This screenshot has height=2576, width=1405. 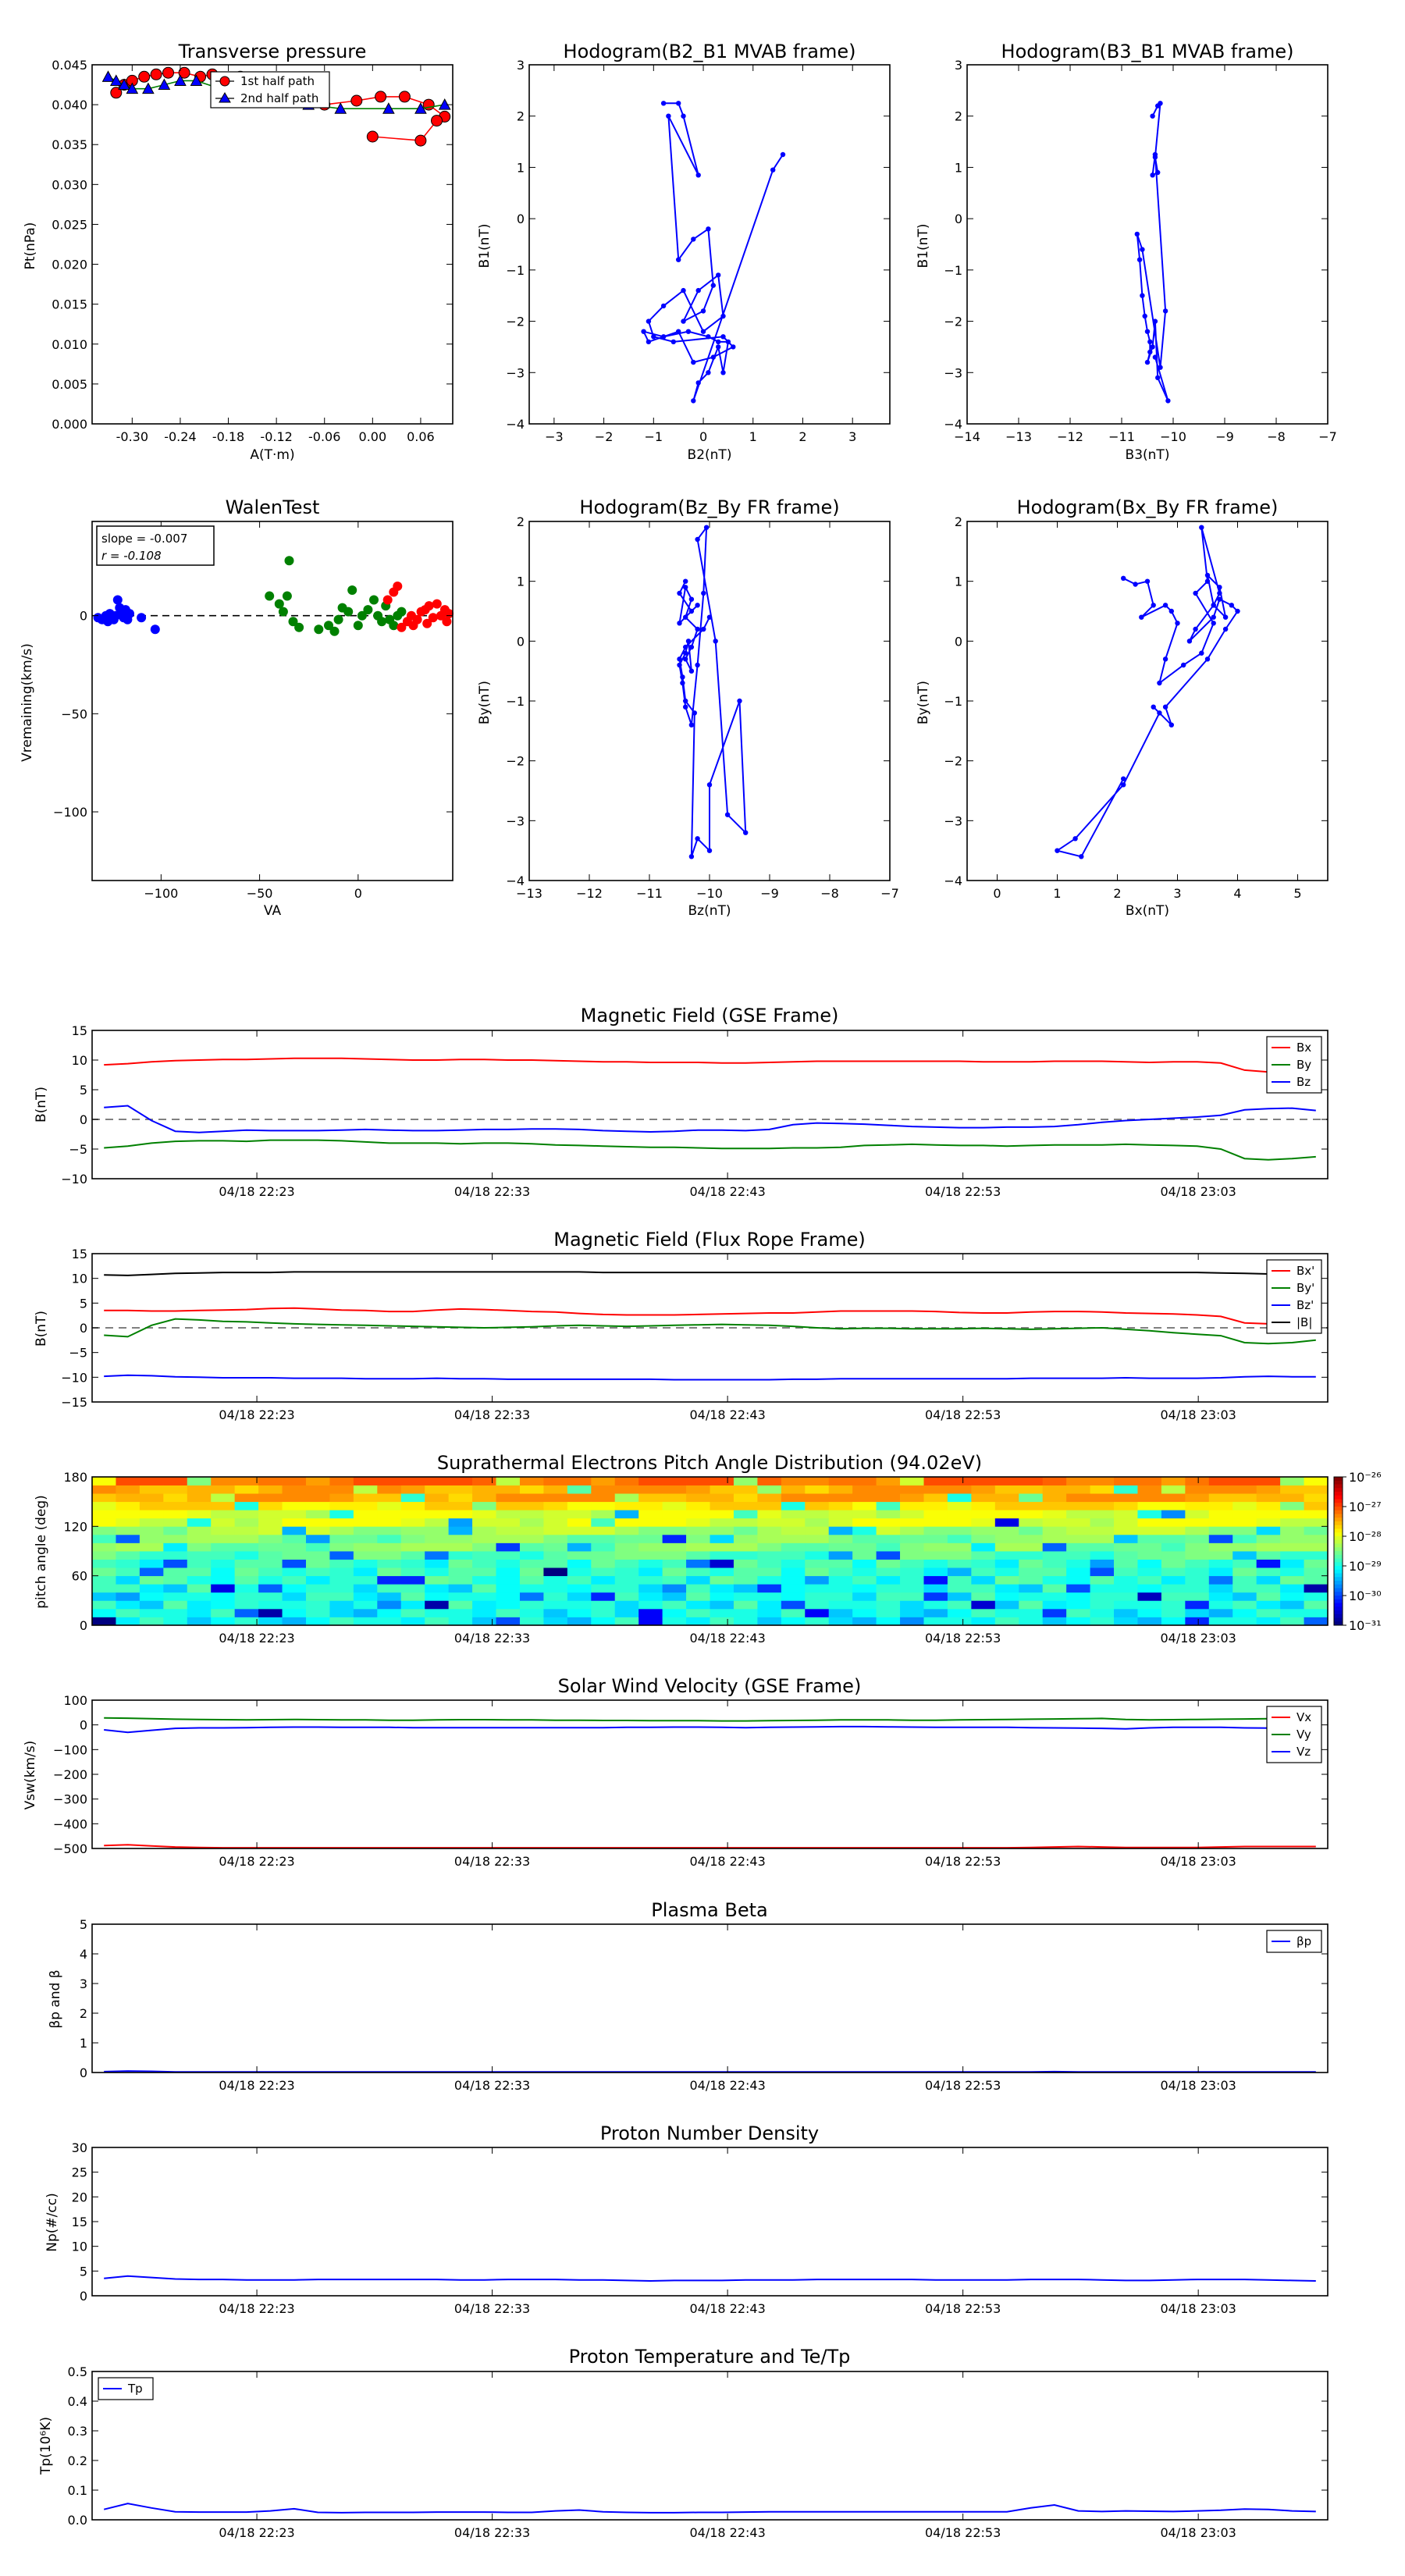 What do you see at coordinates (953, 424) in the screenshot?
I see `y-tick-label: −4` at bounding box center [953, 424].